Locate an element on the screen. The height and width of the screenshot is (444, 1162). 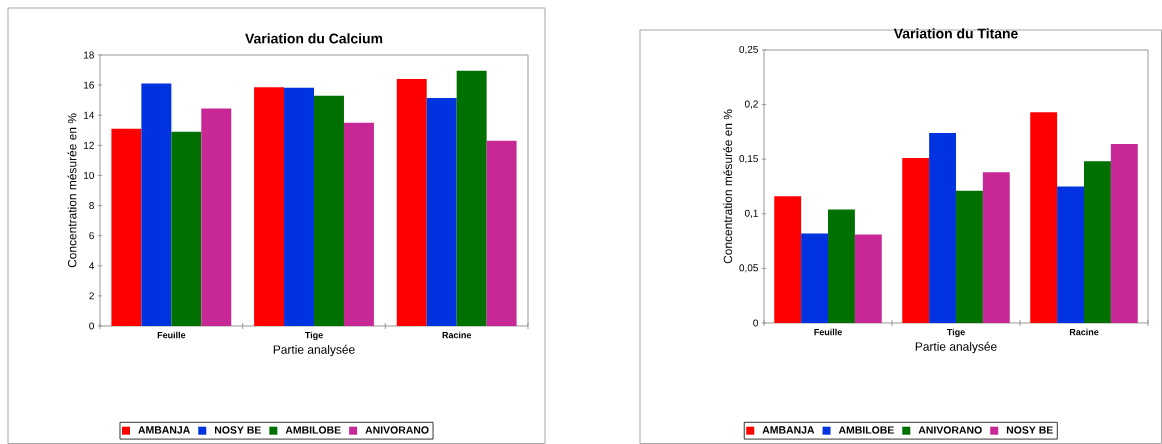
y-tick-label: 0,15 is located at coordinates (748, 159).